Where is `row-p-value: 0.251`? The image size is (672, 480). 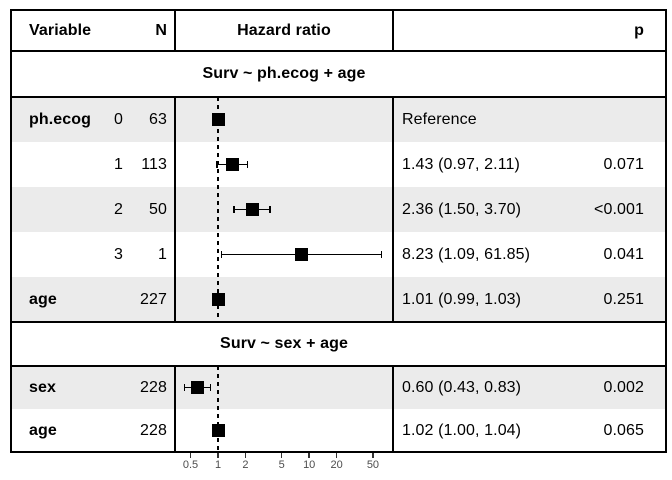 row-p-value: 0.251 is located at coordinates (623, 299).